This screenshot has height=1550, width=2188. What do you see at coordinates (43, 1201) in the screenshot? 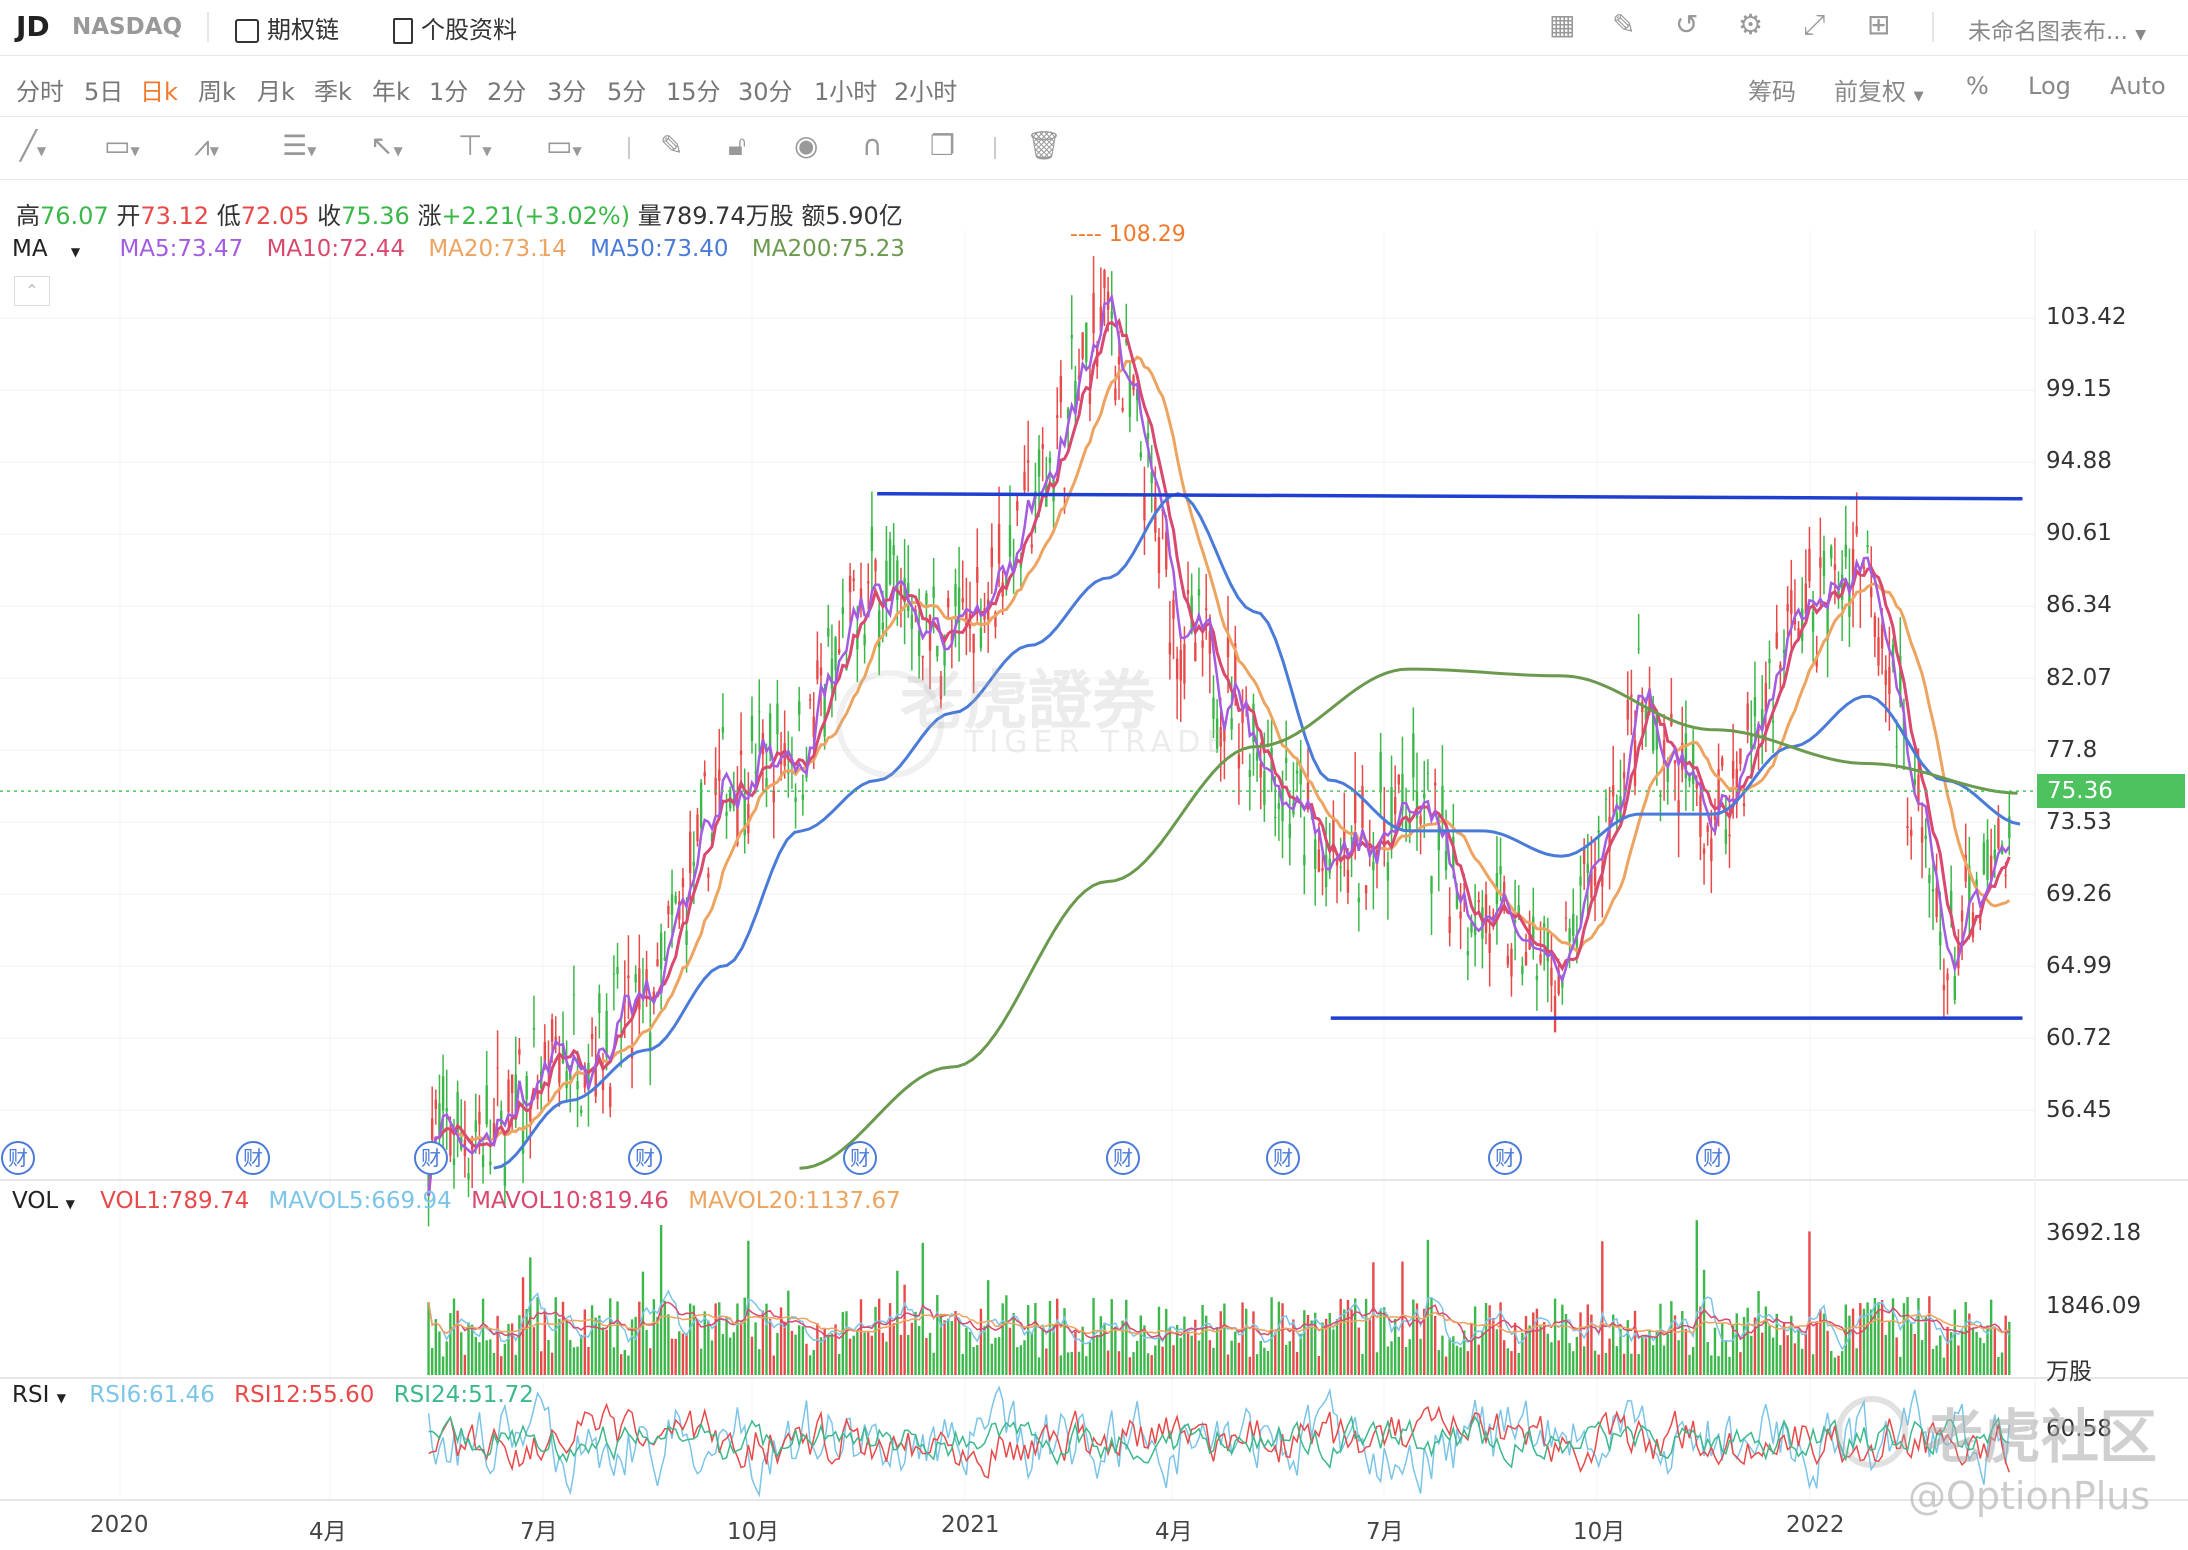
I see `vol-indicator-select: VOL ▼` at bounding box center [43, 1201].